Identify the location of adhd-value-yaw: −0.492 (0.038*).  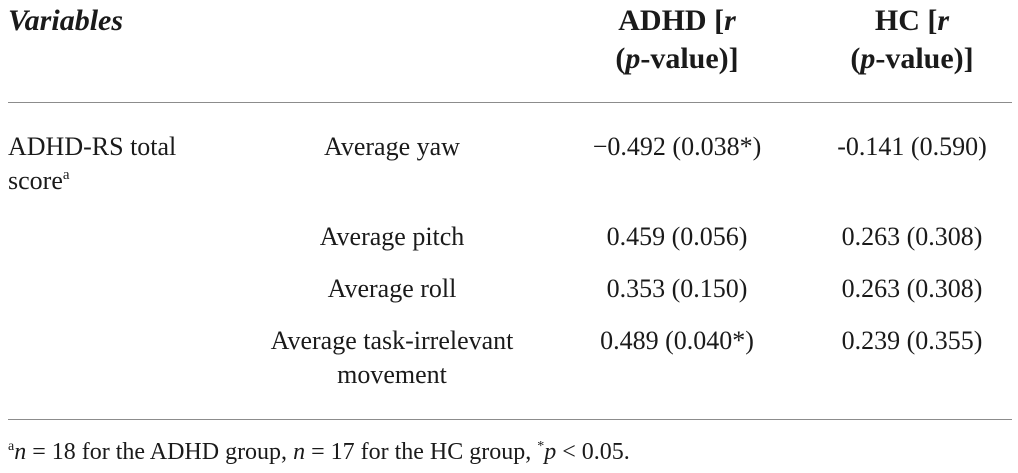
(677, 146).